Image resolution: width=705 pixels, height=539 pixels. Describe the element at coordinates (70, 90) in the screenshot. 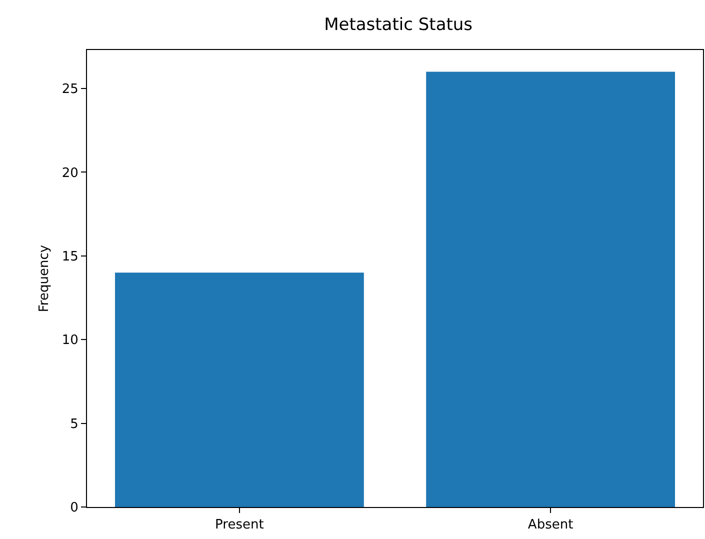

I see `y-tick-label: 25` at that location.